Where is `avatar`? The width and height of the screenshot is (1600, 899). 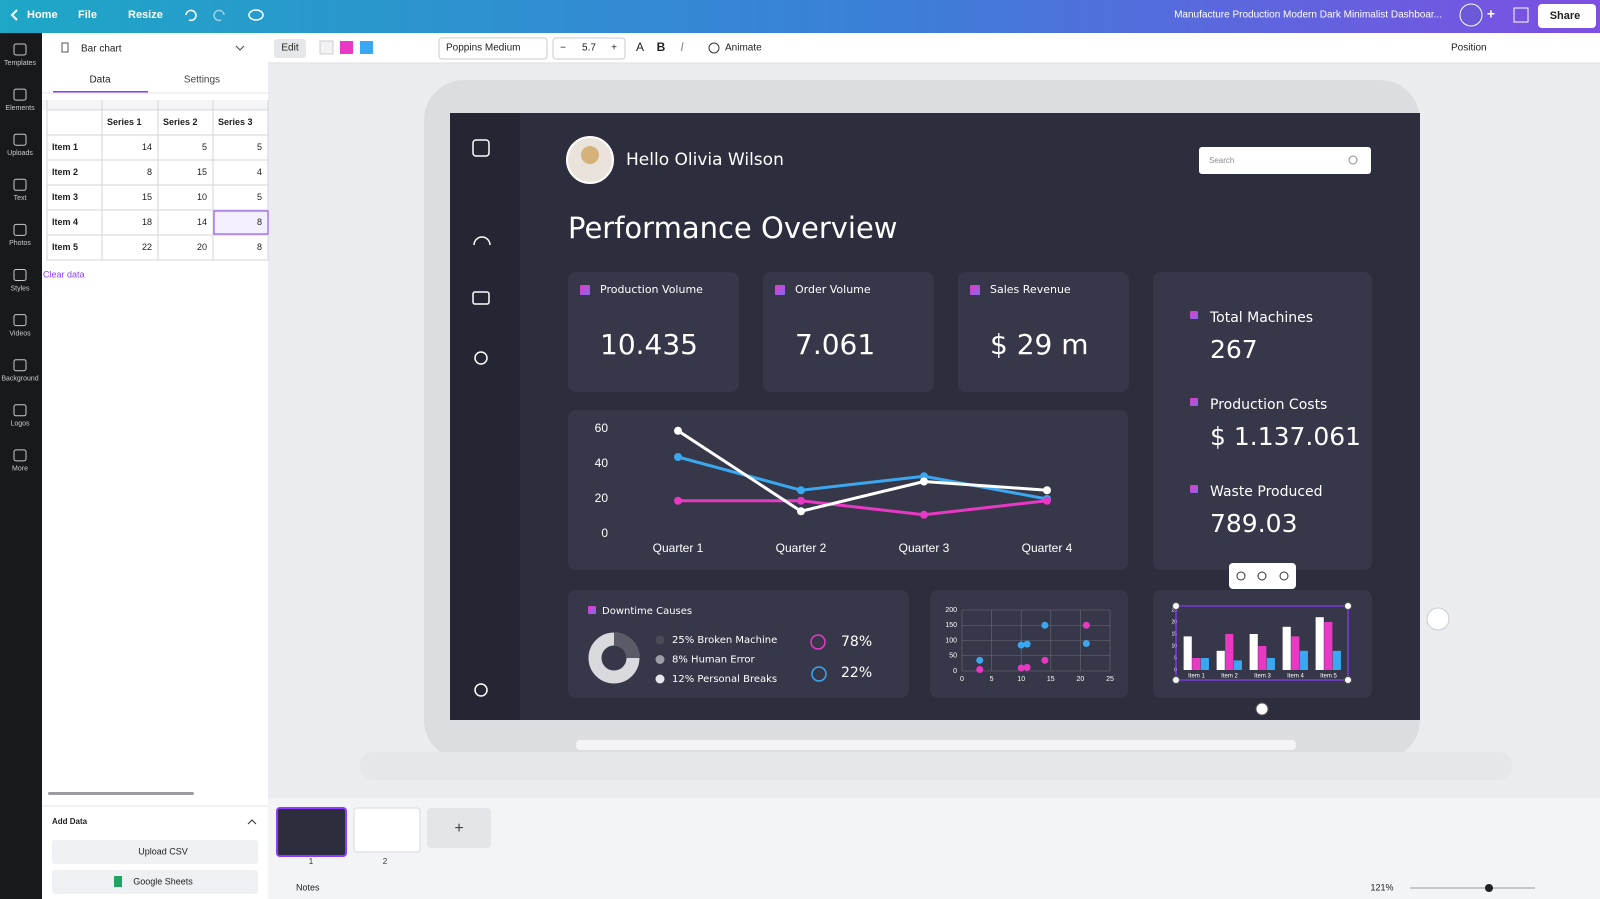 avatar is located at coordinates (1471, 15).